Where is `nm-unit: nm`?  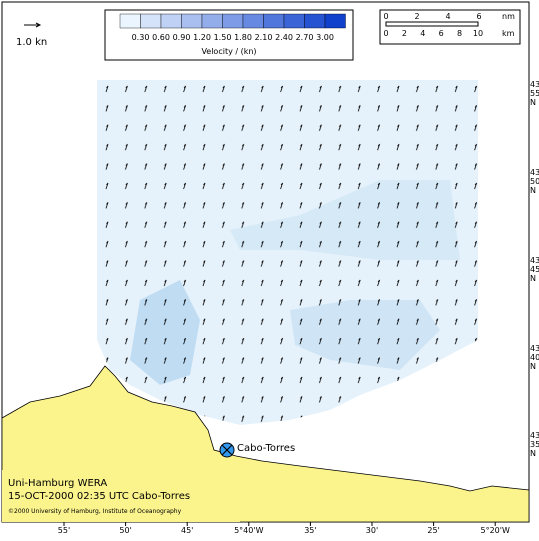
nm-unit: nm is located at coordinates (508, 16).